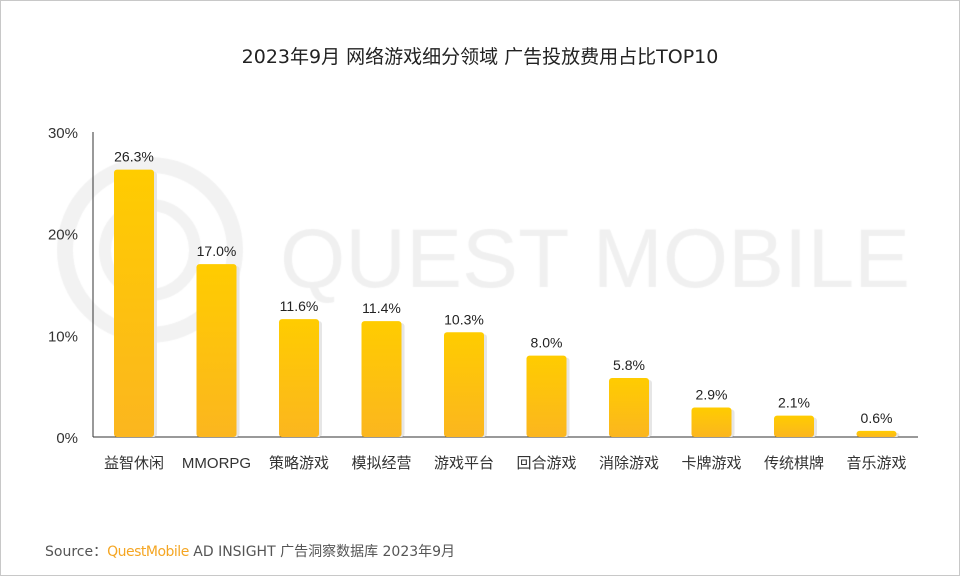  Describe the element at coordinates (63, 336) in the screenshot. I see `y-tick-label: 10%` at that location.